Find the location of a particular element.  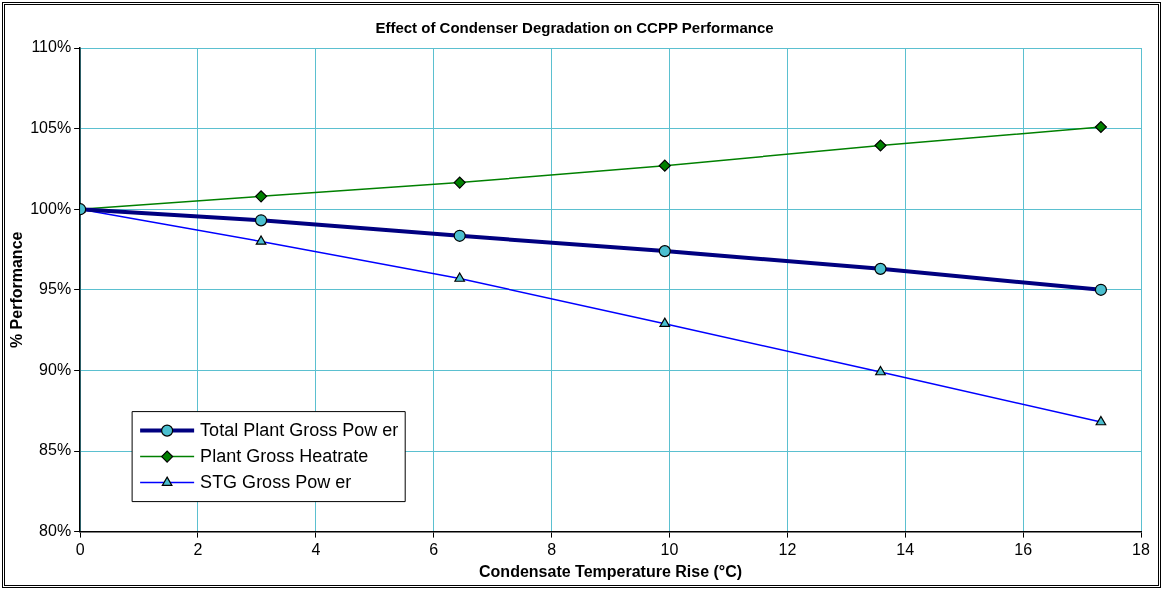

y-tick-label: 90% is located at coordinates (55, 369).